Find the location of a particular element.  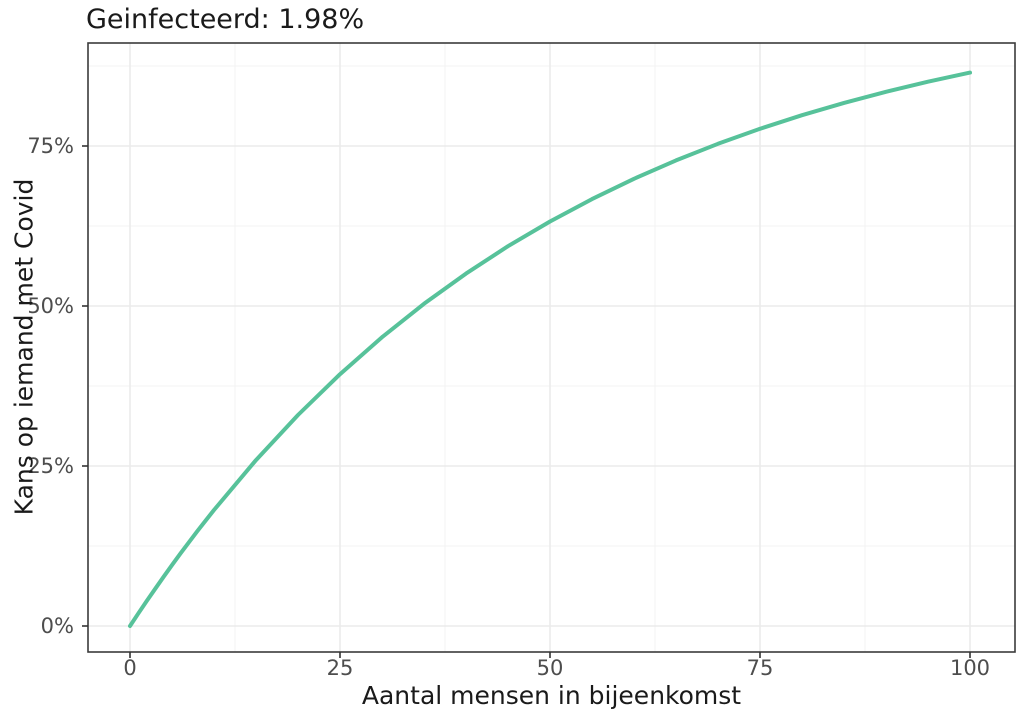

y-tick-label: 75% is located at coordinates (50, 146).